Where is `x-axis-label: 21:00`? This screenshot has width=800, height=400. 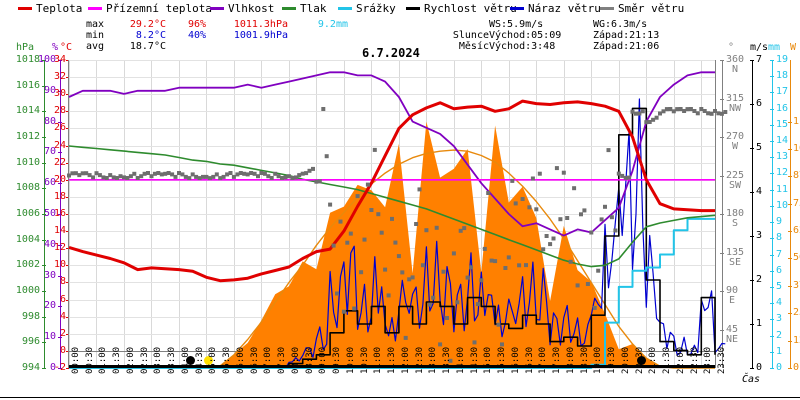 x-axis-label: 21:00 is located at coordinates (653, 360).